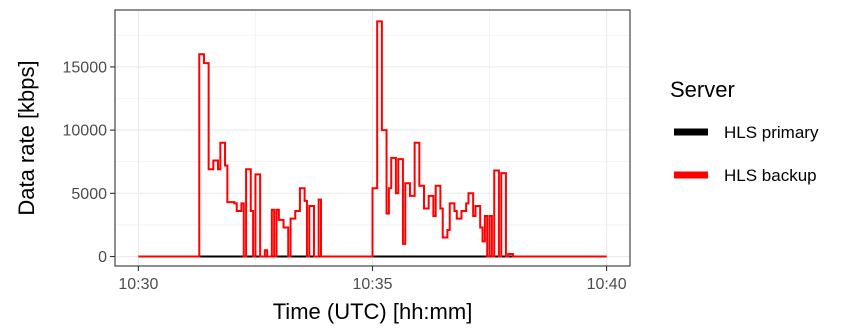 The height and width of the screenshot is (329, 842). What do you see at coordinates (102, 257) in the screenshot?
I see `y-tick-label: 0` at bounding box center [102, 257].